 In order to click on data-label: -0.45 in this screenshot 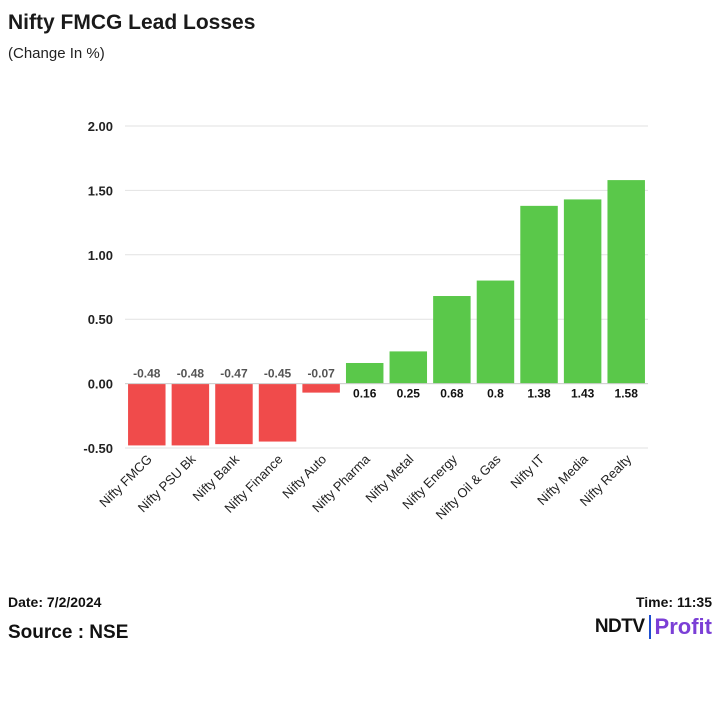, I will do `click(278, 374)`.